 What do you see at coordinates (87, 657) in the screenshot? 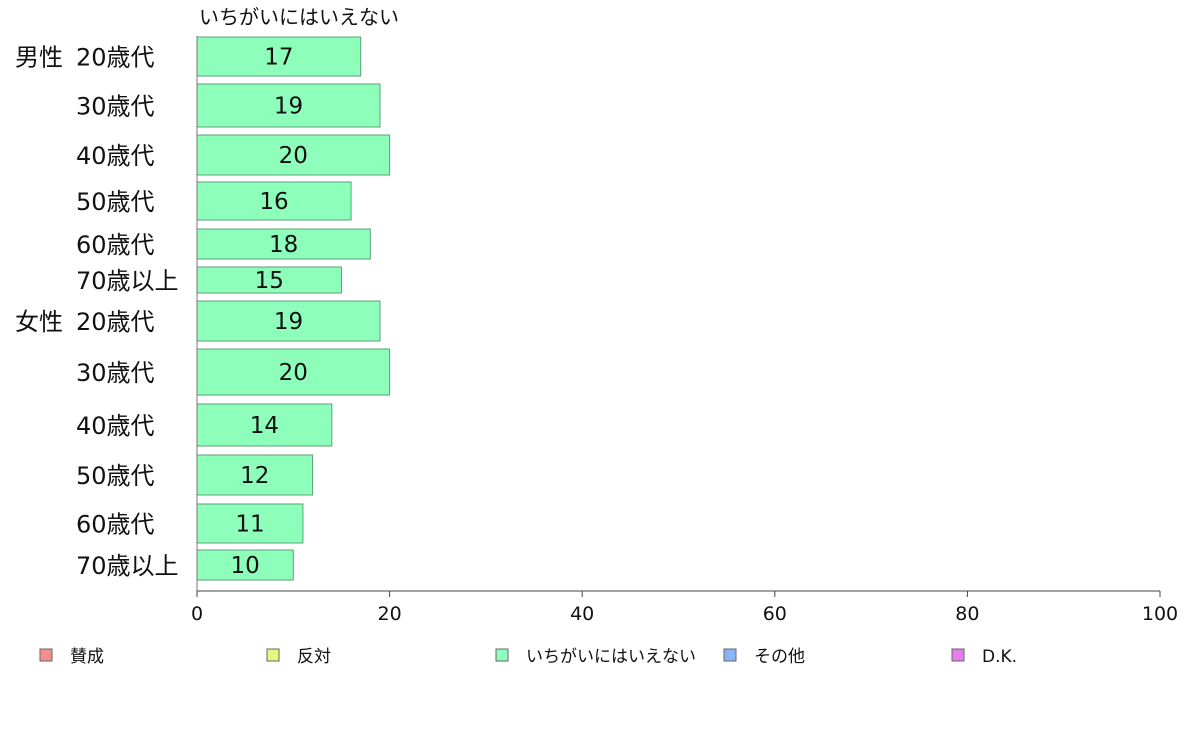
I see `legend-label: 賛成` at bounding box center [87, 657].